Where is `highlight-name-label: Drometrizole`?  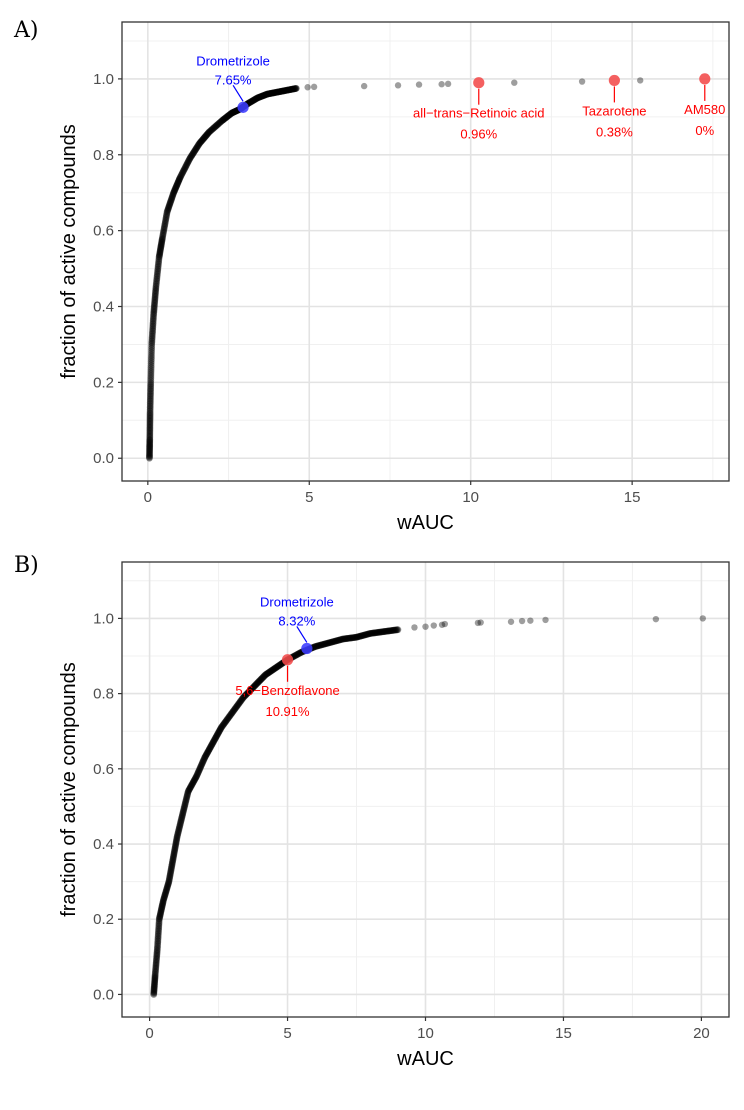
highlight-name-label: Drometrizole is located at coordinates (233, 60).